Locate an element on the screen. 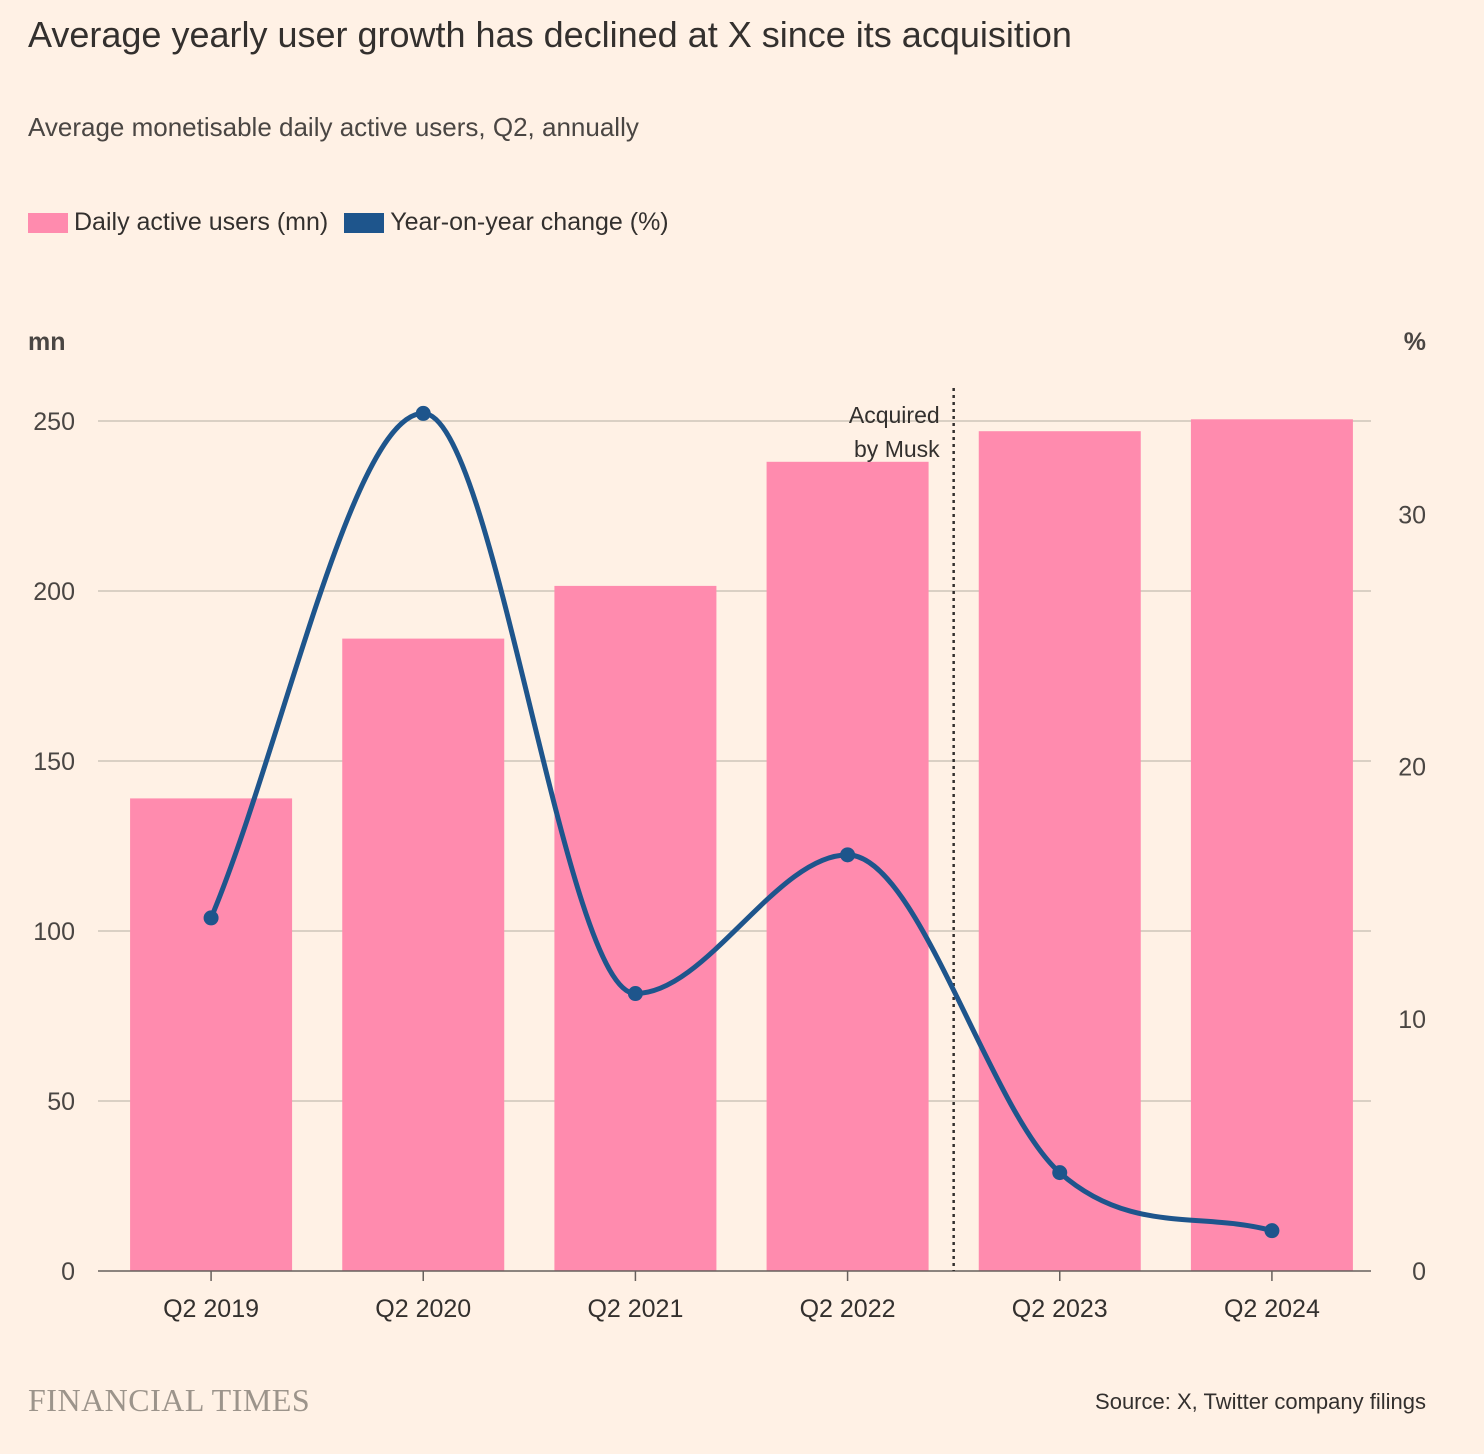 The width and height of the screenshot is (1484, 1454). yoy-point-q2-2024 is located at coordinates (1272, 1231).